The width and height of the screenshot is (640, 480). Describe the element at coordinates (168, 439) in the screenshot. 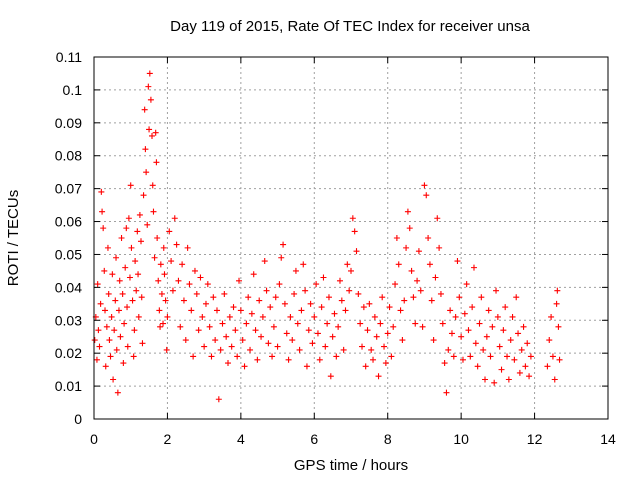

I see `x-tick-label: 2` at that location.